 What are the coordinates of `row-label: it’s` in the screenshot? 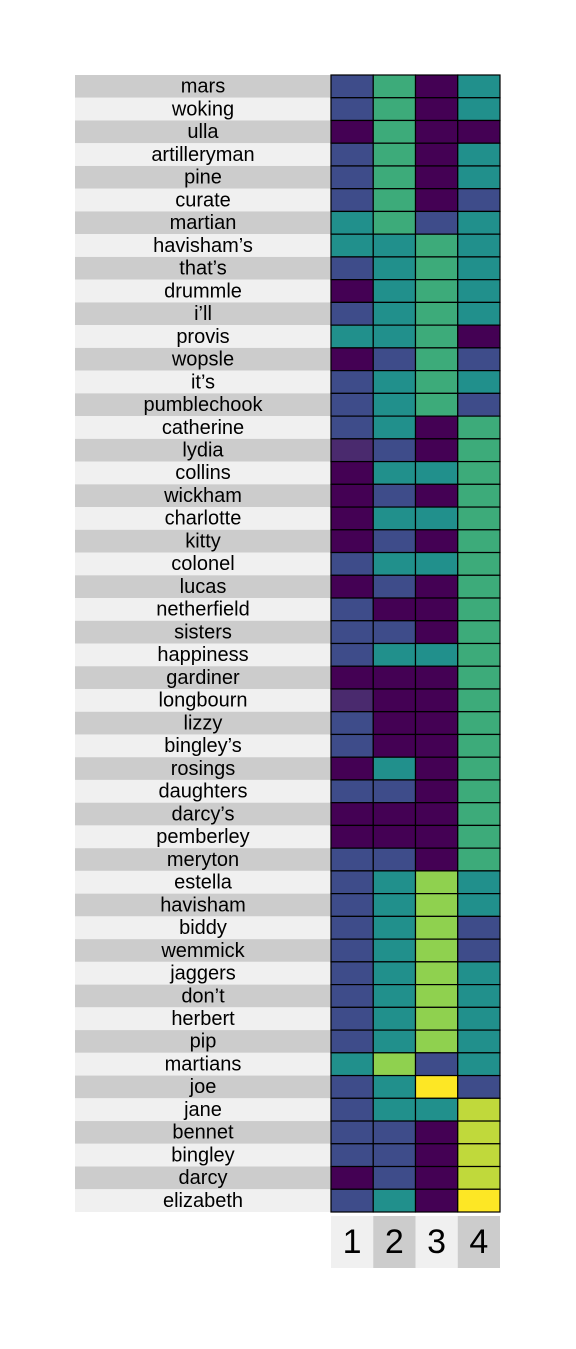 It's located at (203, 382).